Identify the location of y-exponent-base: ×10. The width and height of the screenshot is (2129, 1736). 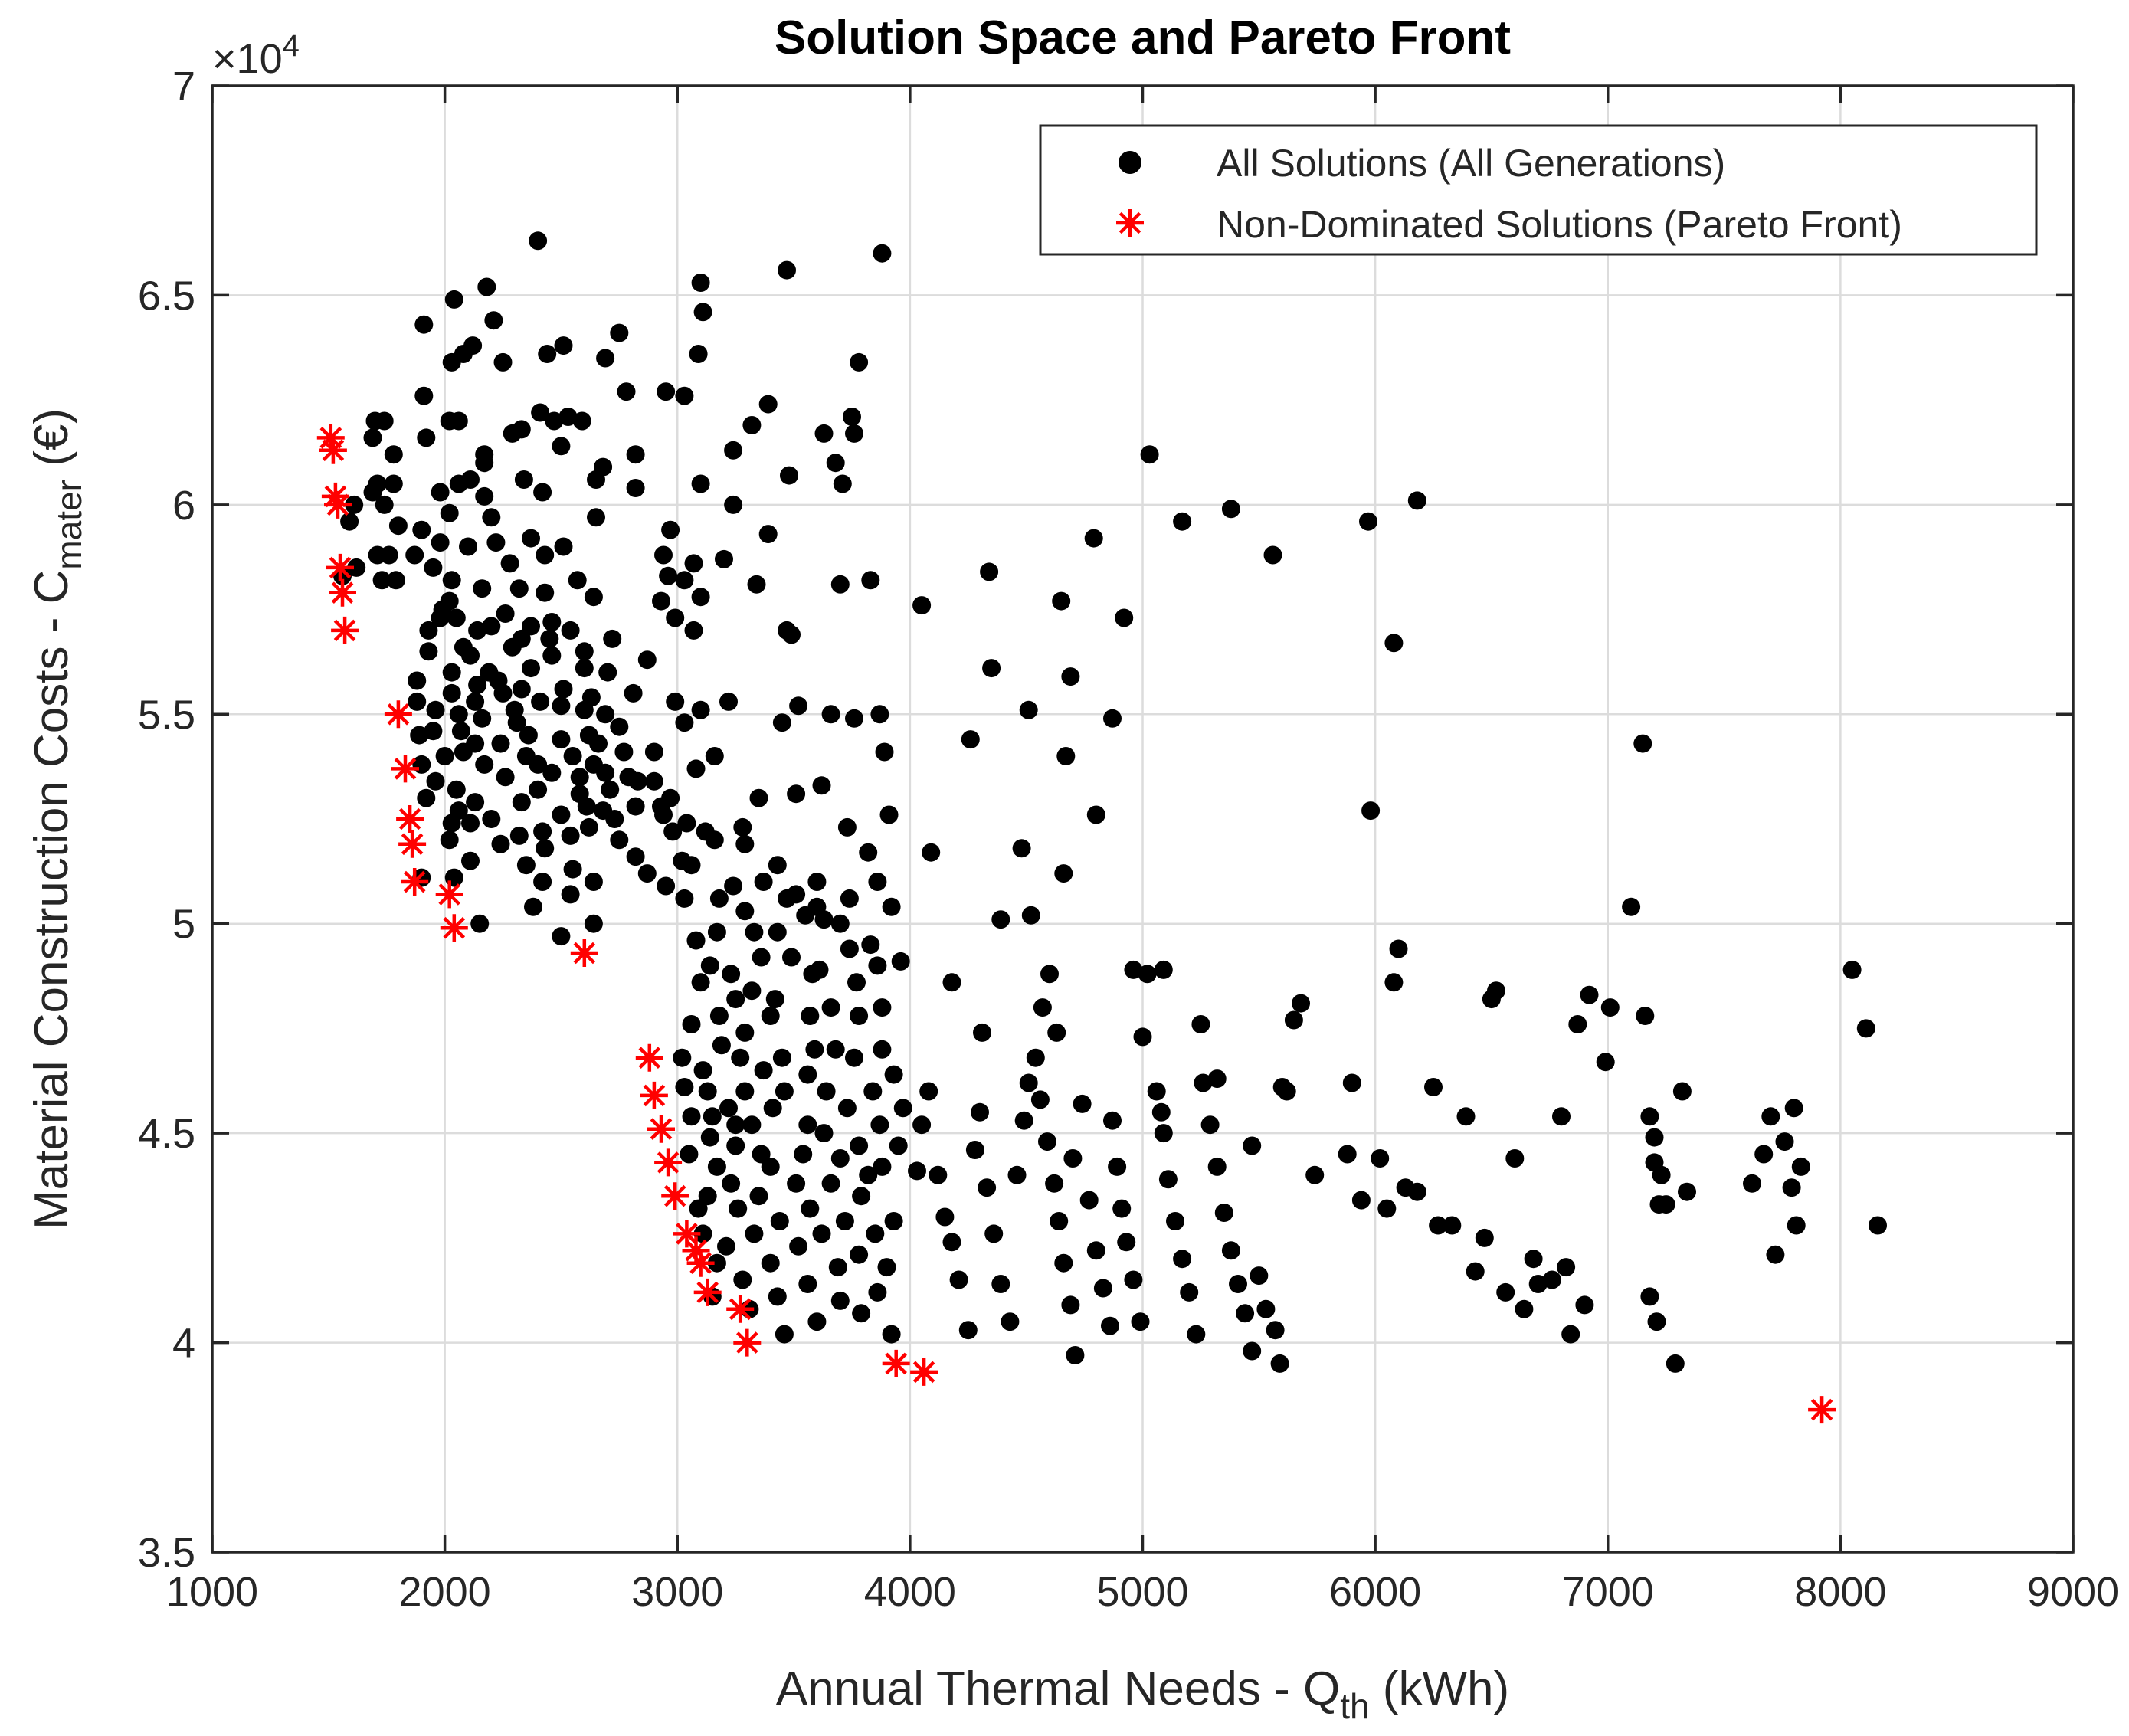
(248, 59).